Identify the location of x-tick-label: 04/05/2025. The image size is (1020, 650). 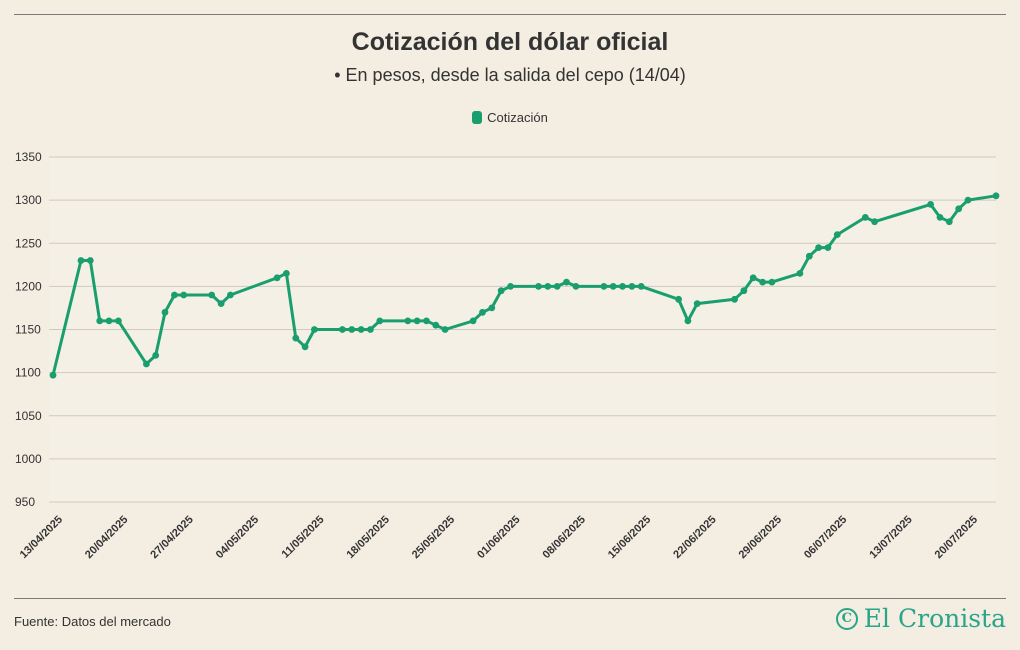
(237, 537).